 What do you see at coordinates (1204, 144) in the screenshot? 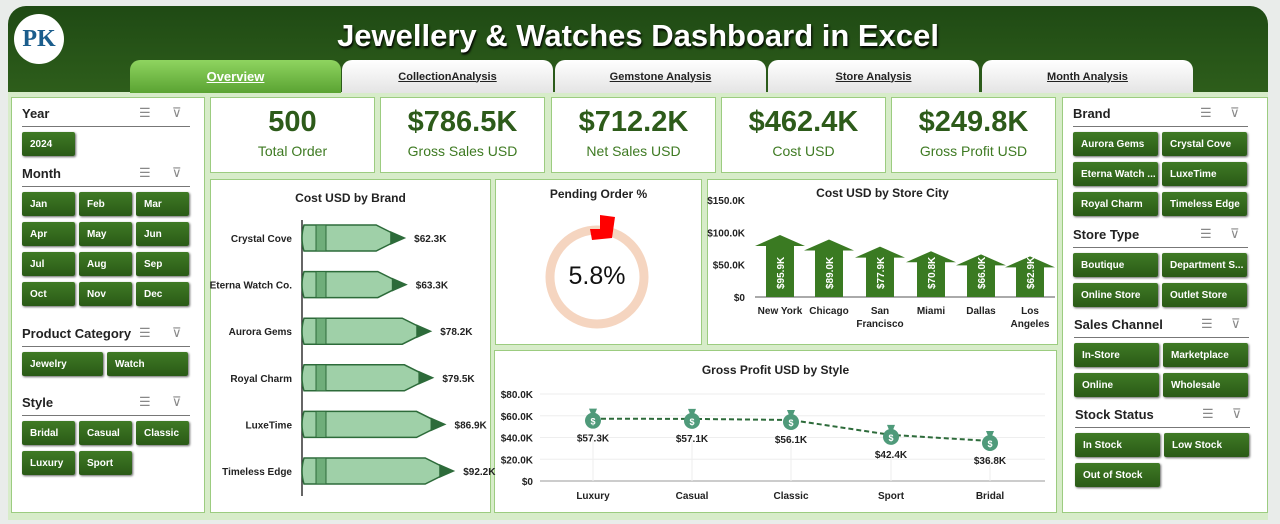
I see `slicer-item-brand: Crystal Cove` at bounding box center [1204, 144].